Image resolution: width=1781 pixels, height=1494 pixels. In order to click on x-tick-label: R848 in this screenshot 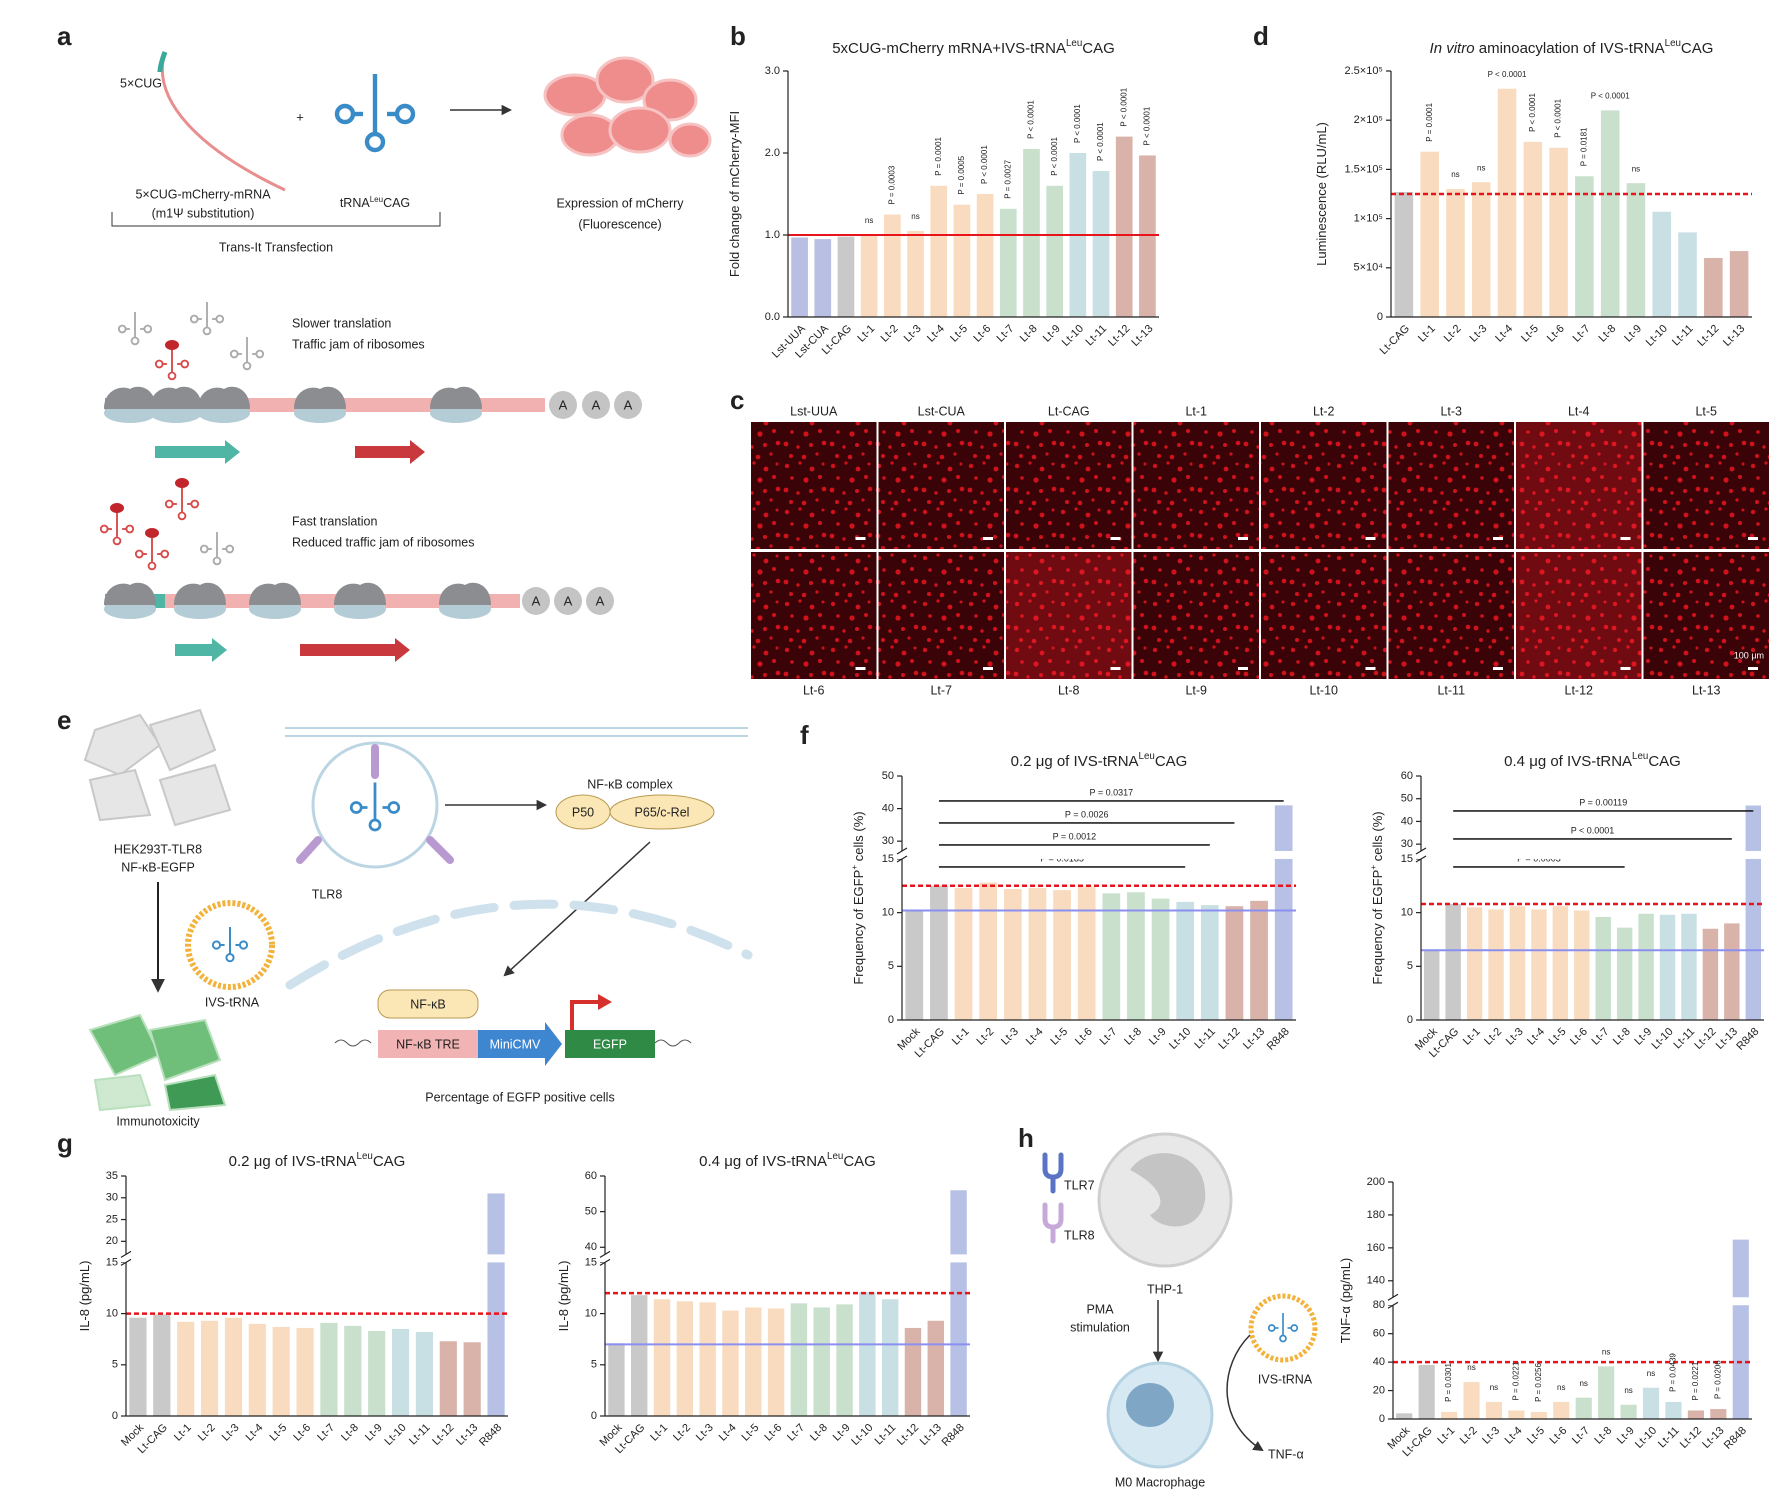, I will do `click(1747, 1039)`.